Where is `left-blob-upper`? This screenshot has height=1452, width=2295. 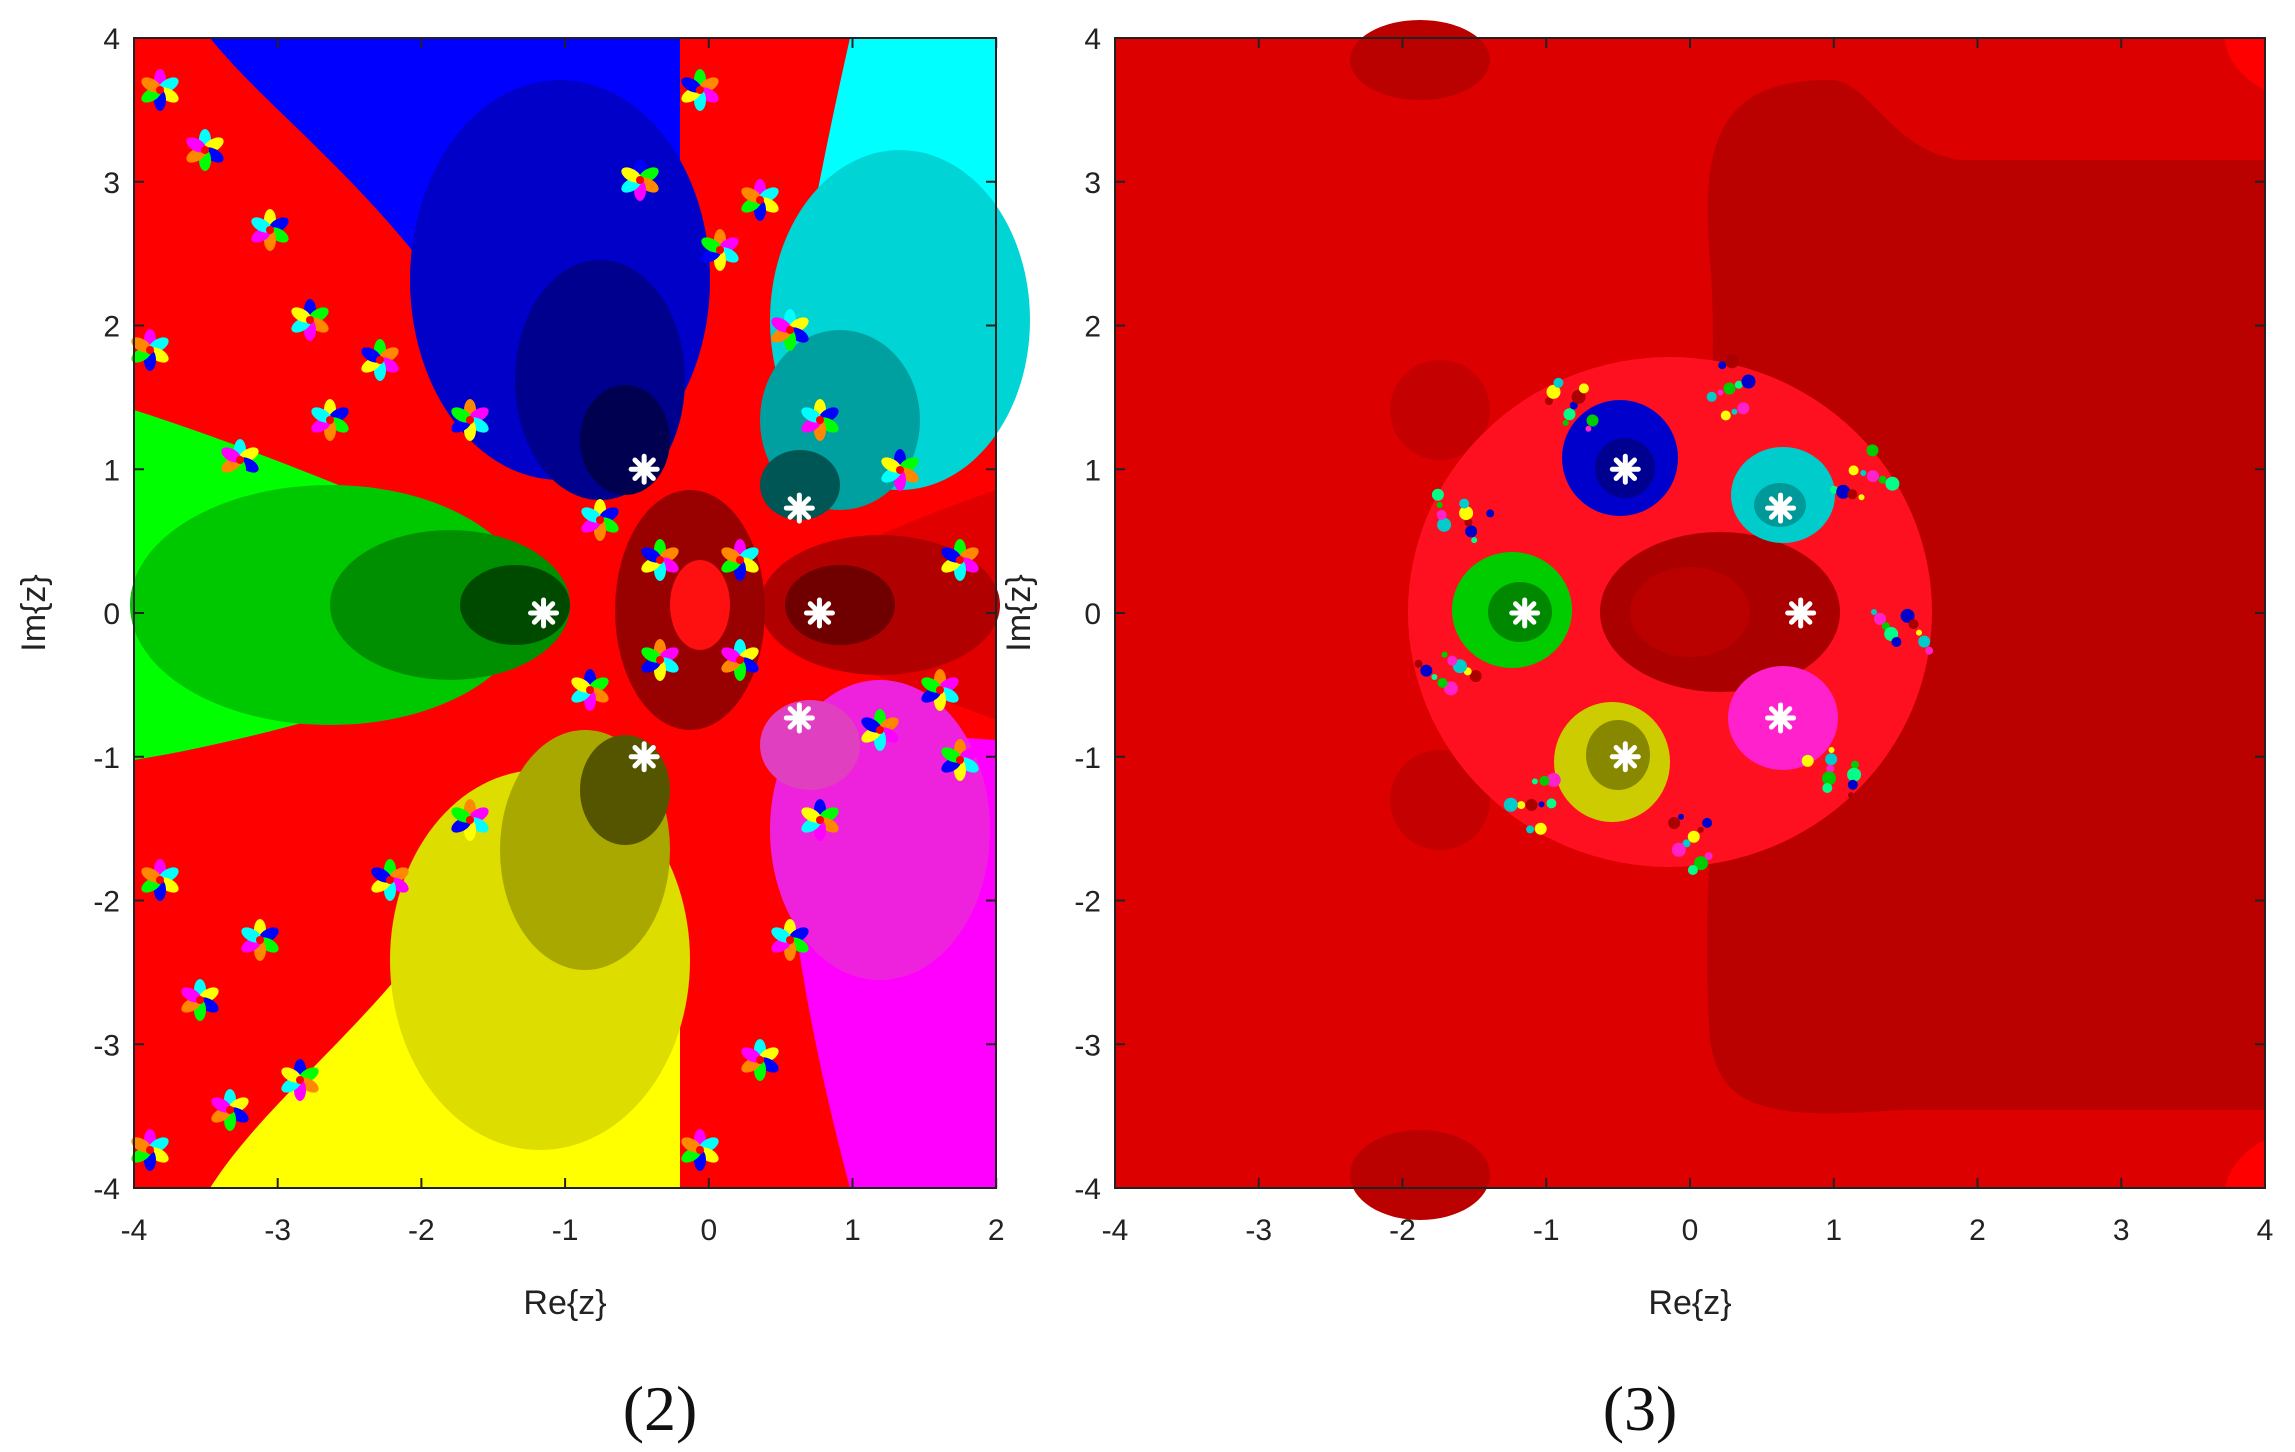 left-blob-upper is located at coordinates (1440, 410).